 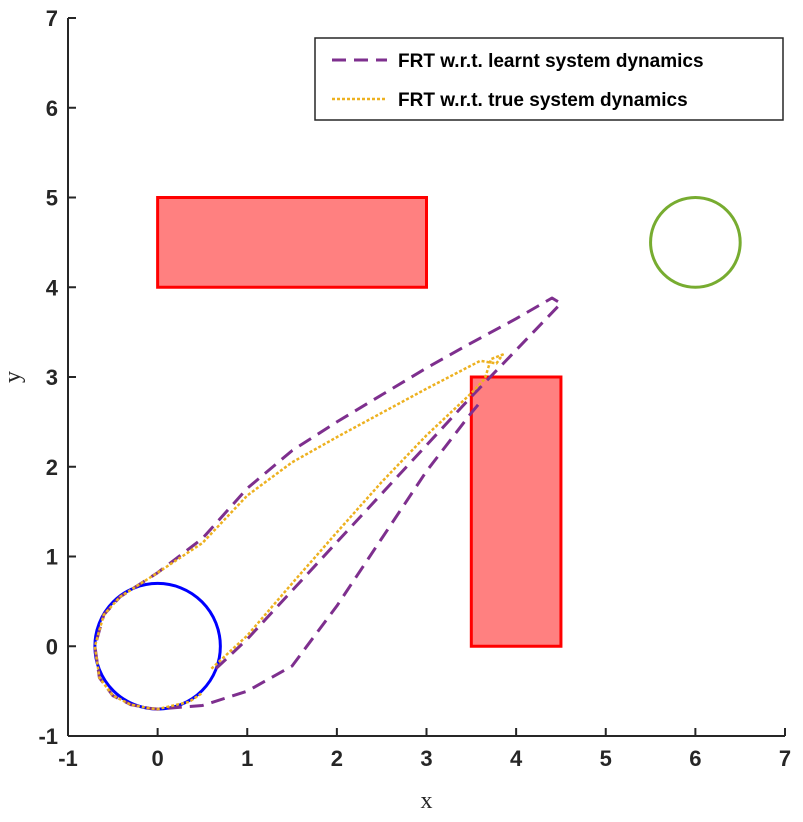 What do you see at coordinates (785, 758) in the screenshot?
I see `x-tick-label: 7` at bounding box center [785, 758].